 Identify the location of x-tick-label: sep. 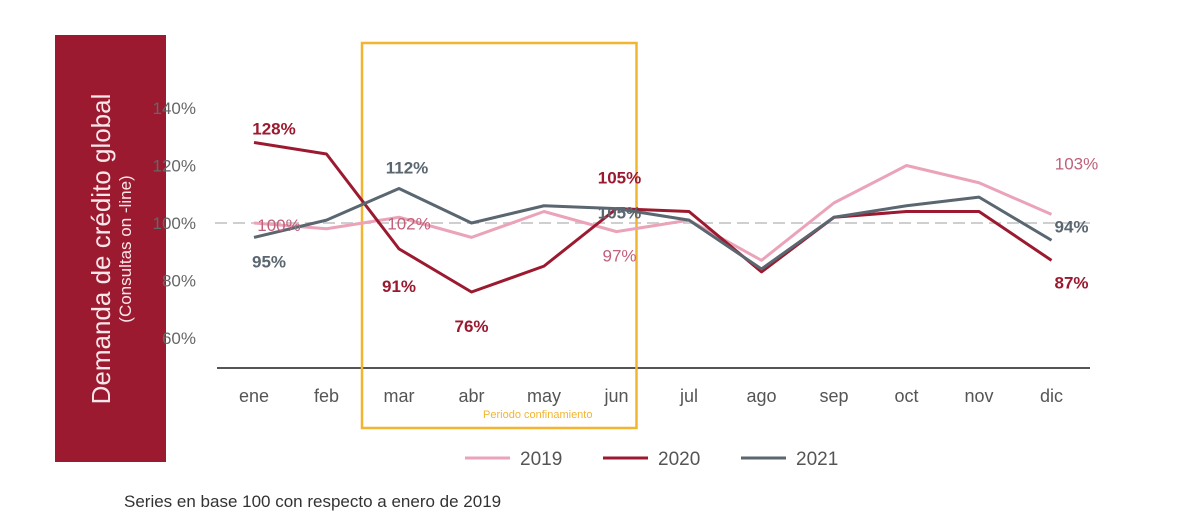
(833, 396).